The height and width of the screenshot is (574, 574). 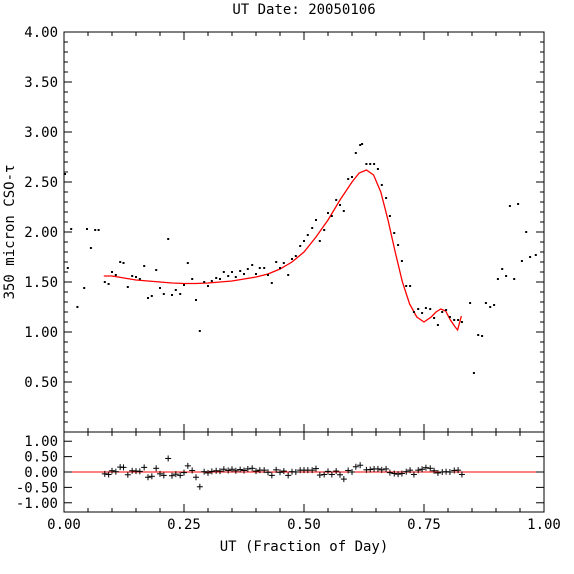 What do you see at coordinates (304, 525) in the screenshot?
I see `x-tick-label: 0.50` at bounding box center [304, 525].